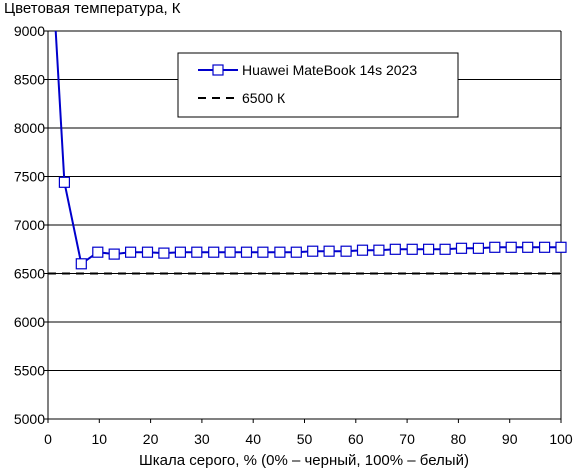  I want to click on x-tick-label: 0, so click(48, 439).